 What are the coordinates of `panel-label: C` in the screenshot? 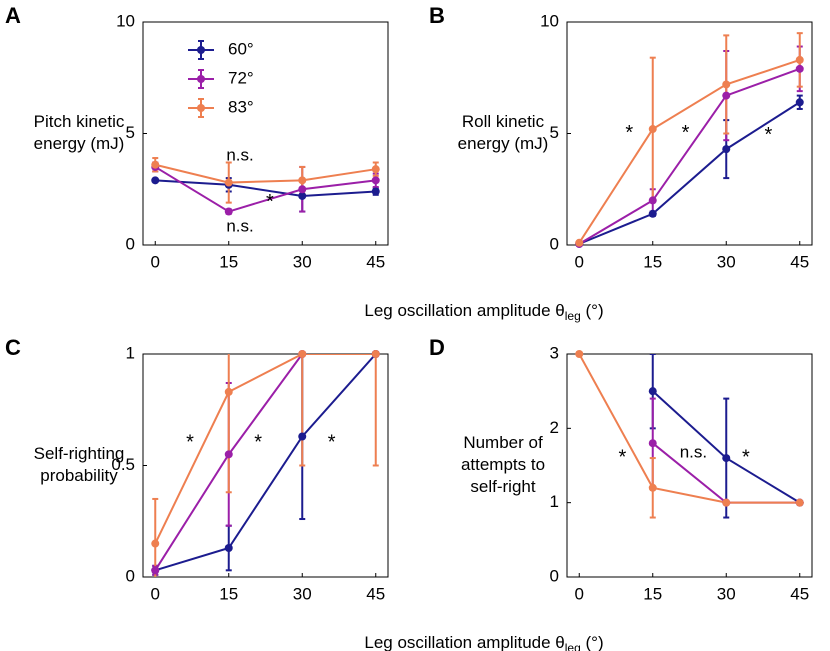 It's located at (13, 347).